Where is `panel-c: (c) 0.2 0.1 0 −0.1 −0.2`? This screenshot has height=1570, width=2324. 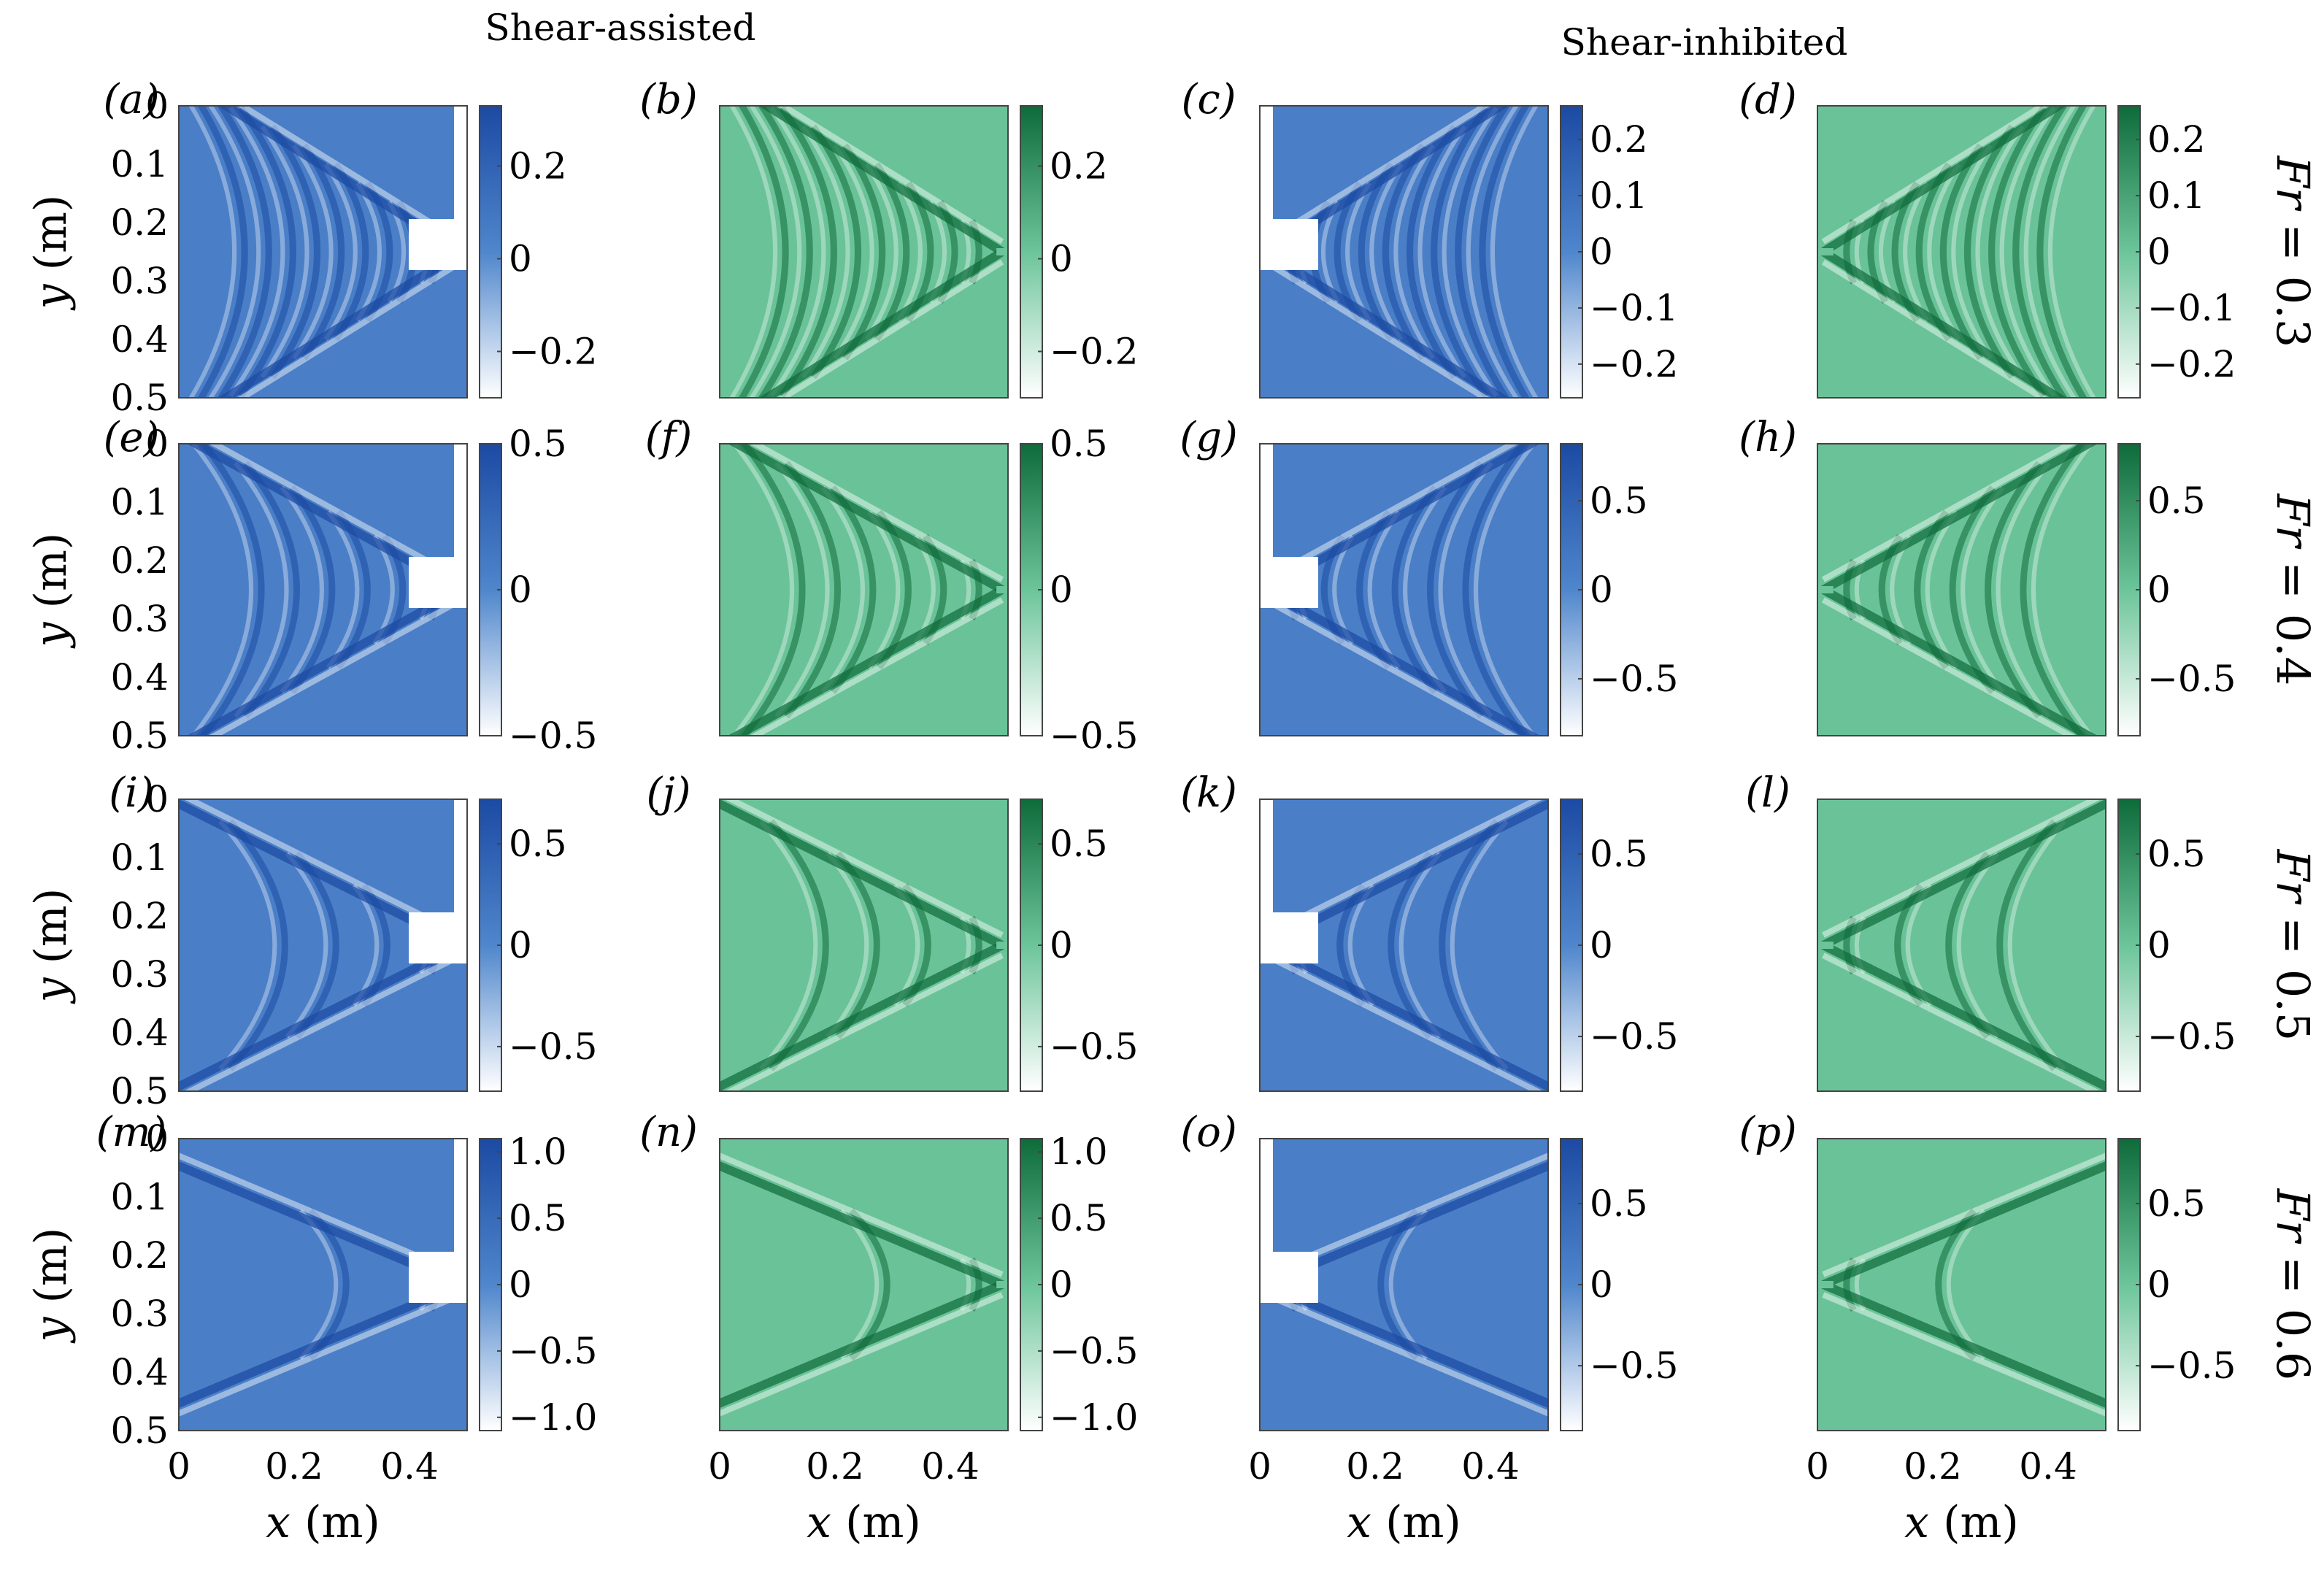
panel-c: (c) 0.2 0.1 0 −0.1 −0.2 is located at coordinates (1430, 238).